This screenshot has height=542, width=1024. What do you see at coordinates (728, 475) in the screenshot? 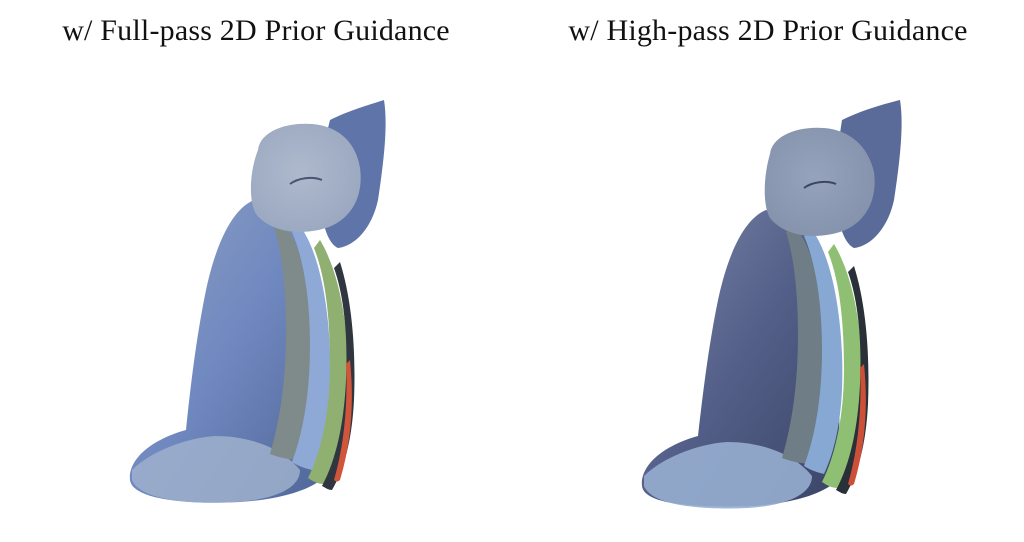
I see `right-base-shape` at bounding box center [728, 475].